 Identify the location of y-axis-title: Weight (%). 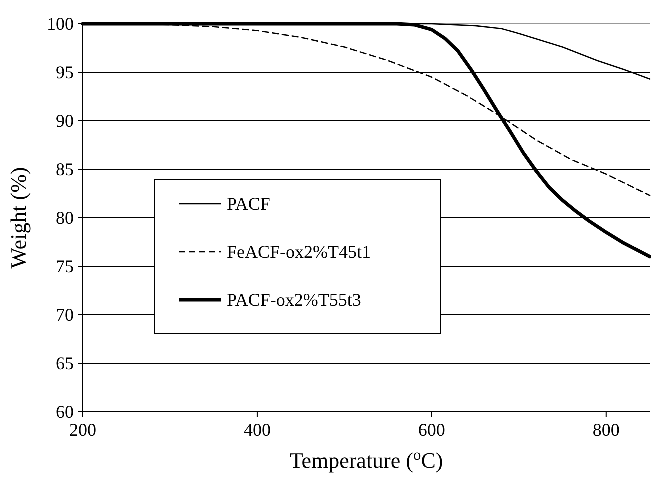
(18, 218).